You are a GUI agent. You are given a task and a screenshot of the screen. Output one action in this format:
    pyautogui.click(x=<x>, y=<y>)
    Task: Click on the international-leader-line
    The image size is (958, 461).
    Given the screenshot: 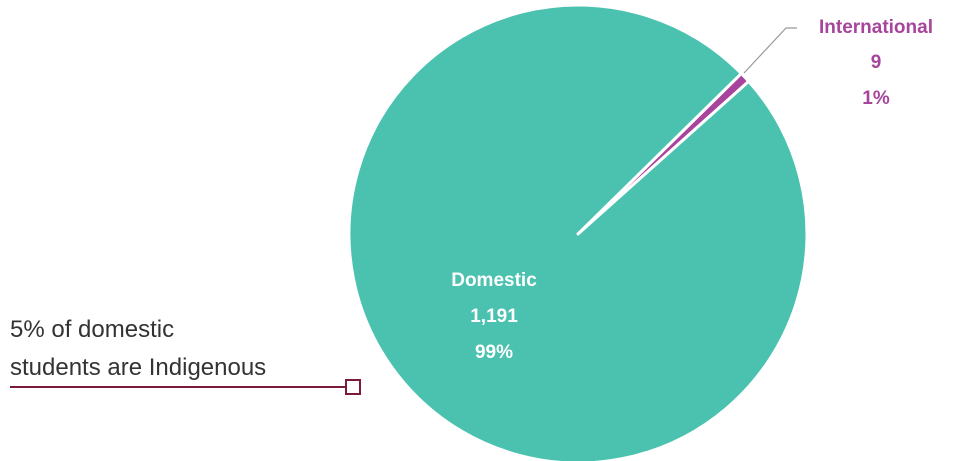 What is the action you would take?
    pyautogui.click(x=770, y=50)
    